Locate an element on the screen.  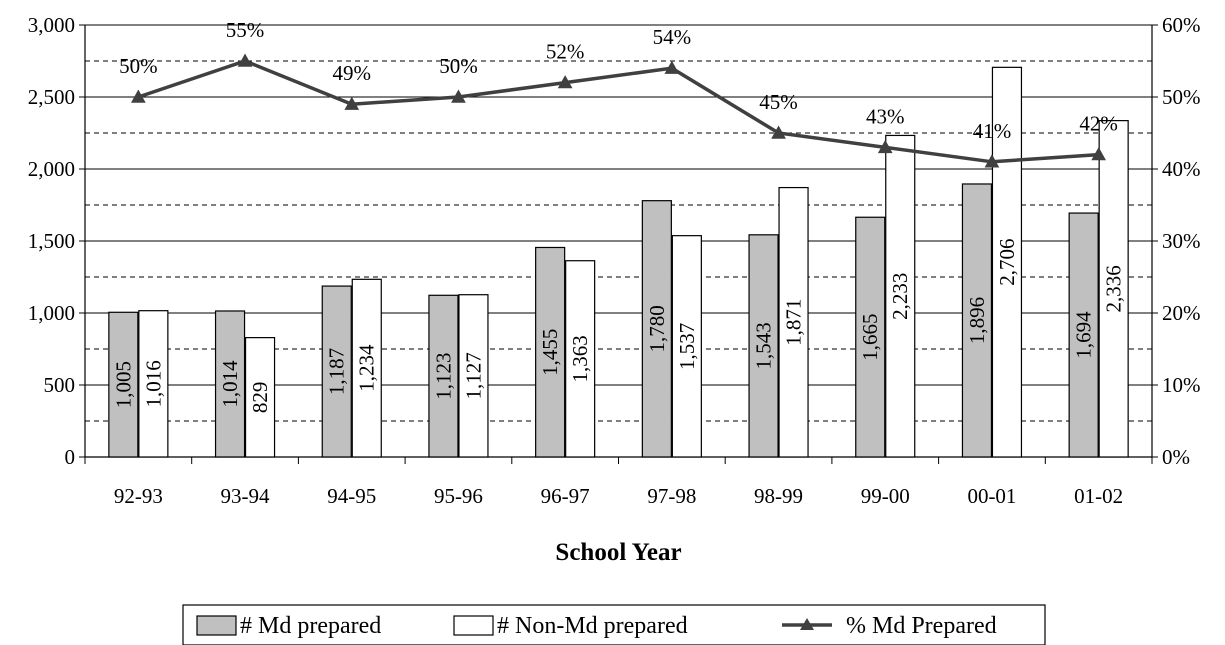
y2-tick-label: 20% is located at coordinates (1181, 313).